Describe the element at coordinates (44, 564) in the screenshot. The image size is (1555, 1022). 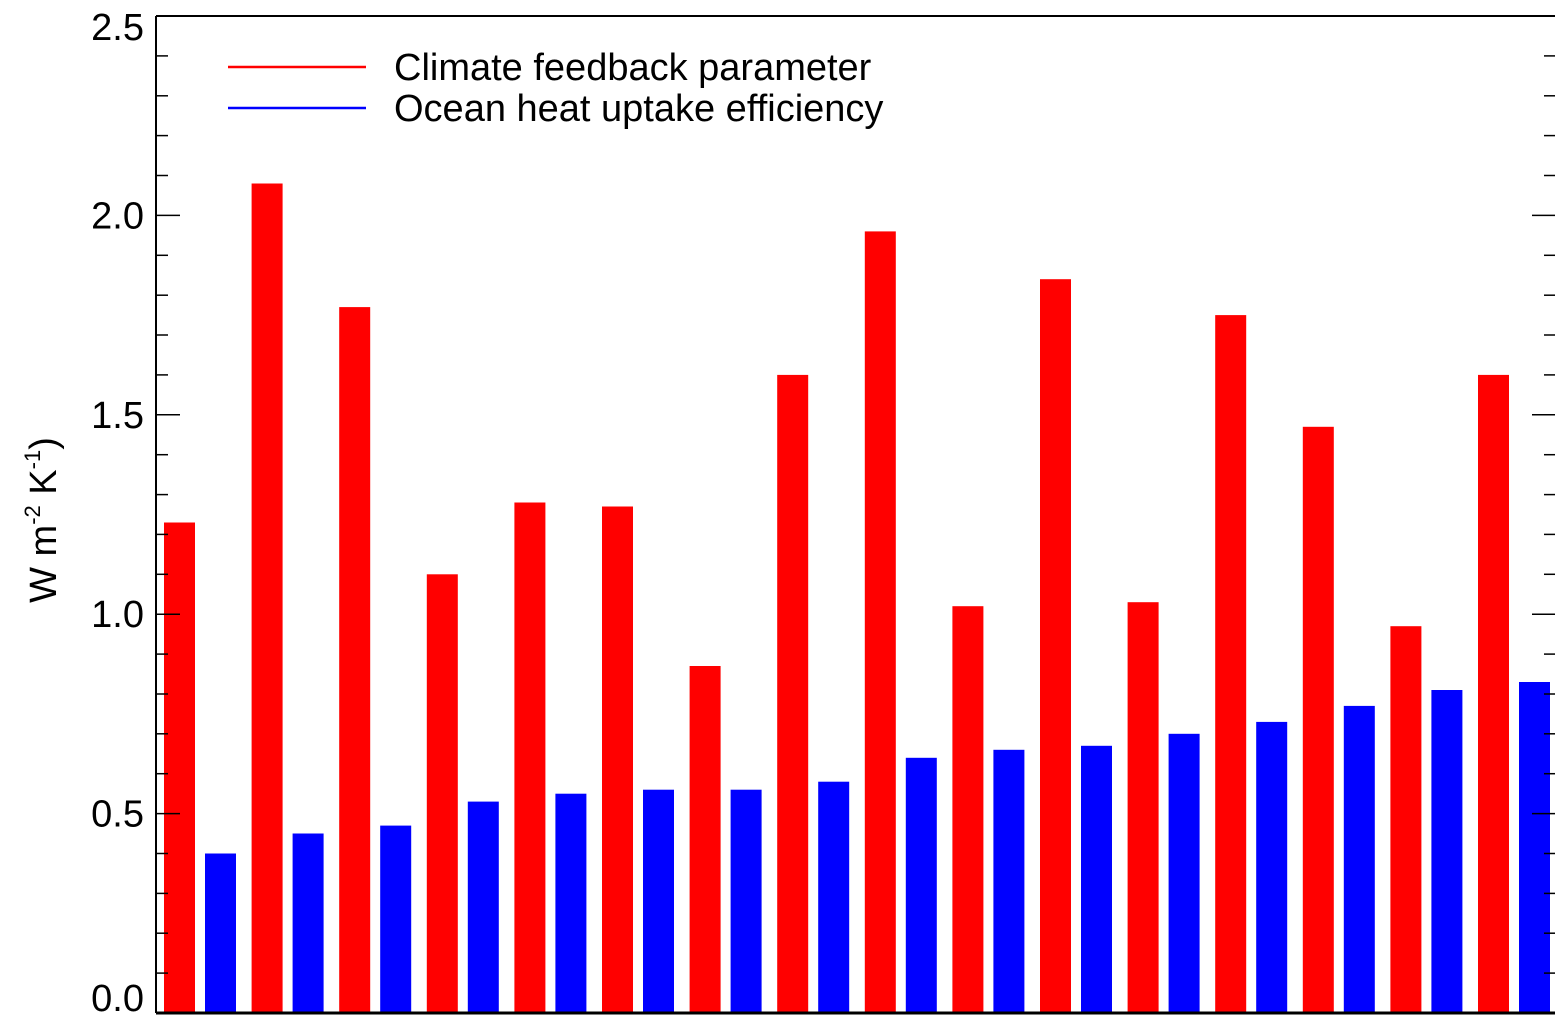
I see `y-axis-label-prefix: W m` at that location.